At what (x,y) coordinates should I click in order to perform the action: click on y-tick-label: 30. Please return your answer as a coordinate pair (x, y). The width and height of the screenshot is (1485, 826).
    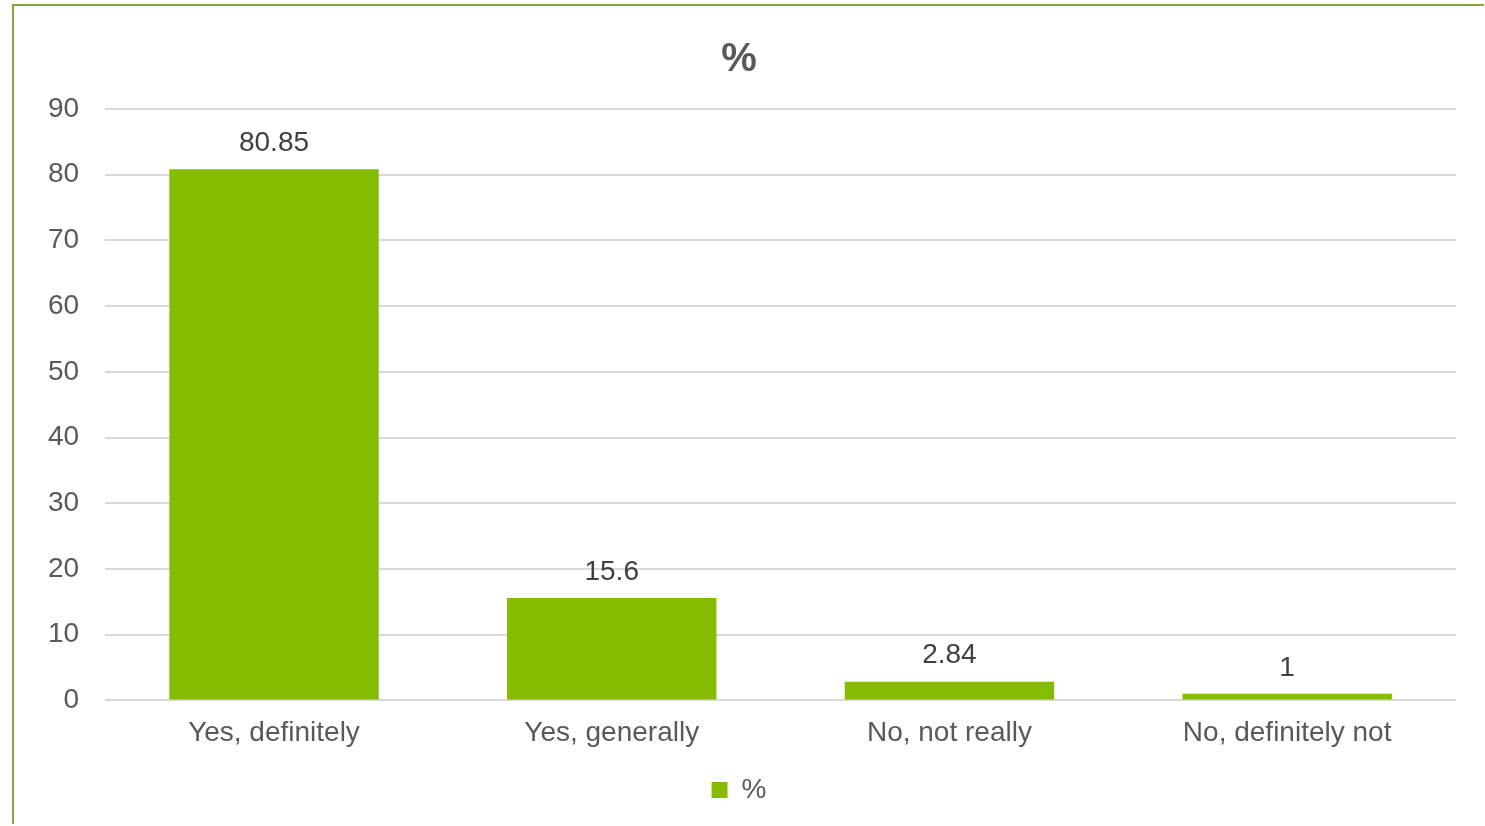
    Looking at the image, I should click on (63, 501).